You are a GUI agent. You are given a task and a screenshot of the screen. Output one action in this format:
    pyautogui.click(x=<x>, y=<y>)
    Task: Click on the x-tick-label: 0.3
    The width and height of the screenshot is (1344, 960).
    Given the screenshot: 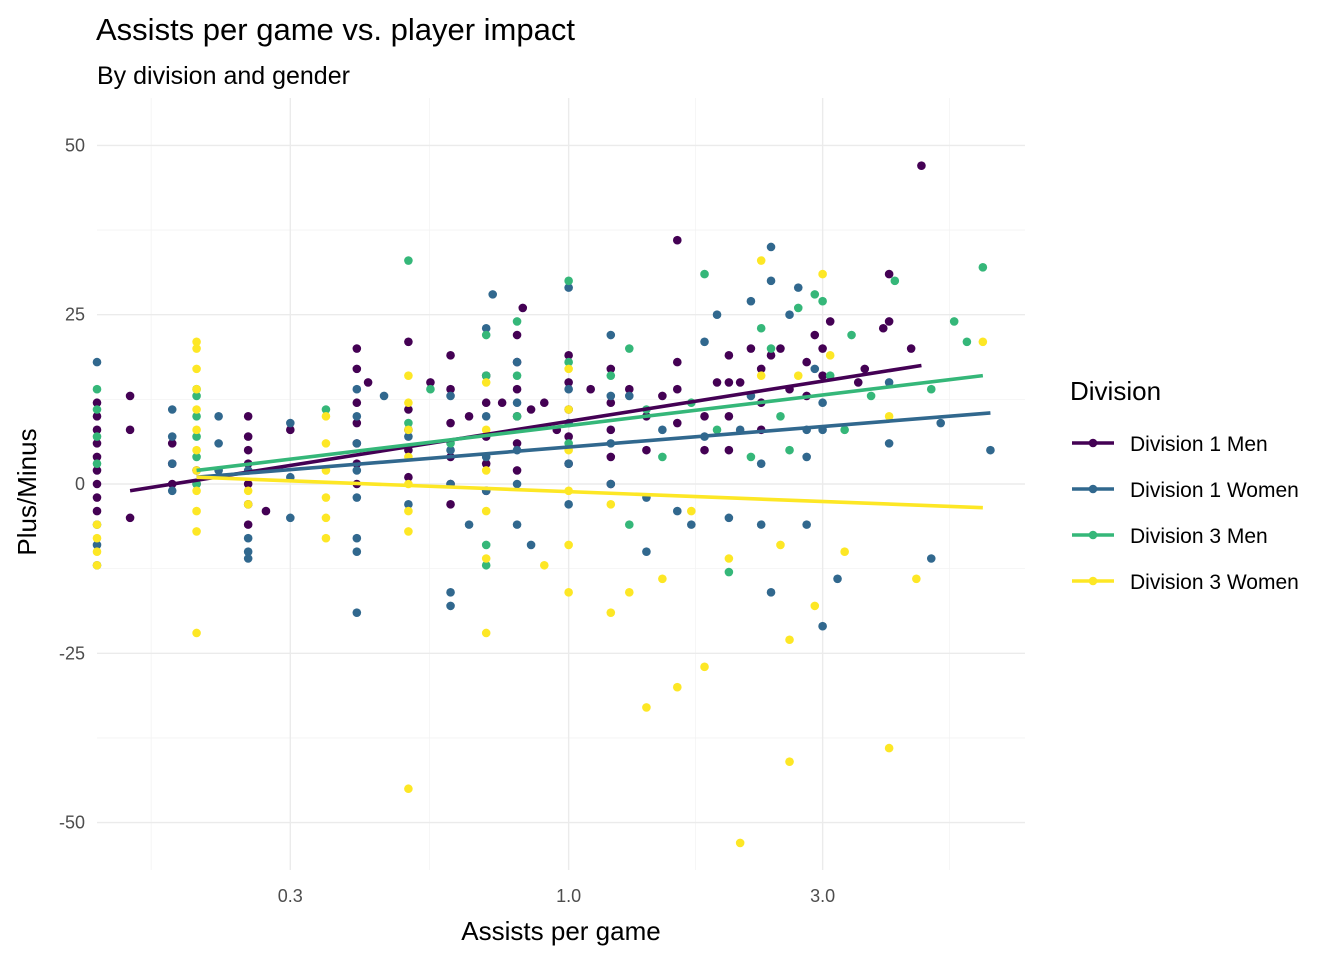 What is the action you would take?
    pyautogui.click(x=290, y=896)
    